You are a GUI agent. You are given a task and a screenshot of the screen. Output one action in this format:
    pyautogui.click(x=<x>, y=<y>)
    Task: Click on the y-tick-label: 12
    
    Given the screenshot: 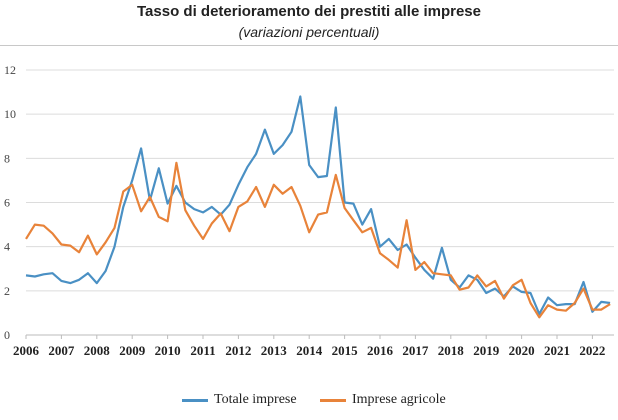 What is the action you would take?
    pyautogui.click(x=10, y=70)
    